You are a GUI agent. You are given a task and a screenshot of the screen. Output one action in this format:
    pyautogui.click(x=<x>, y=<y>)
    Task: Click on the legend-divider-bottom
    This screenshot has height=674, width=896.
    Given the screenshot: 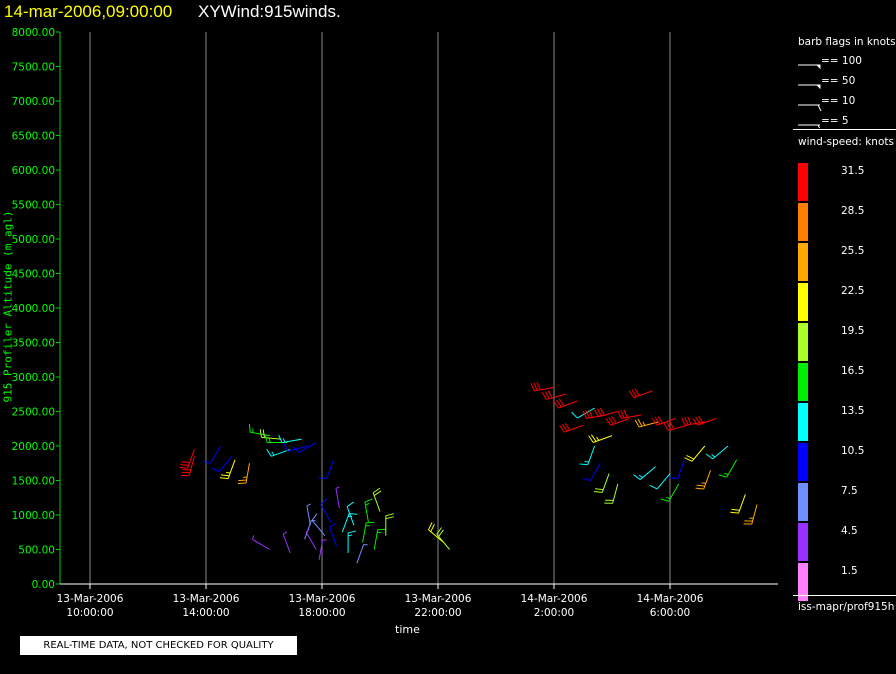 What is the action you would take?
    pyautogui.click(x=844, y=595)
    